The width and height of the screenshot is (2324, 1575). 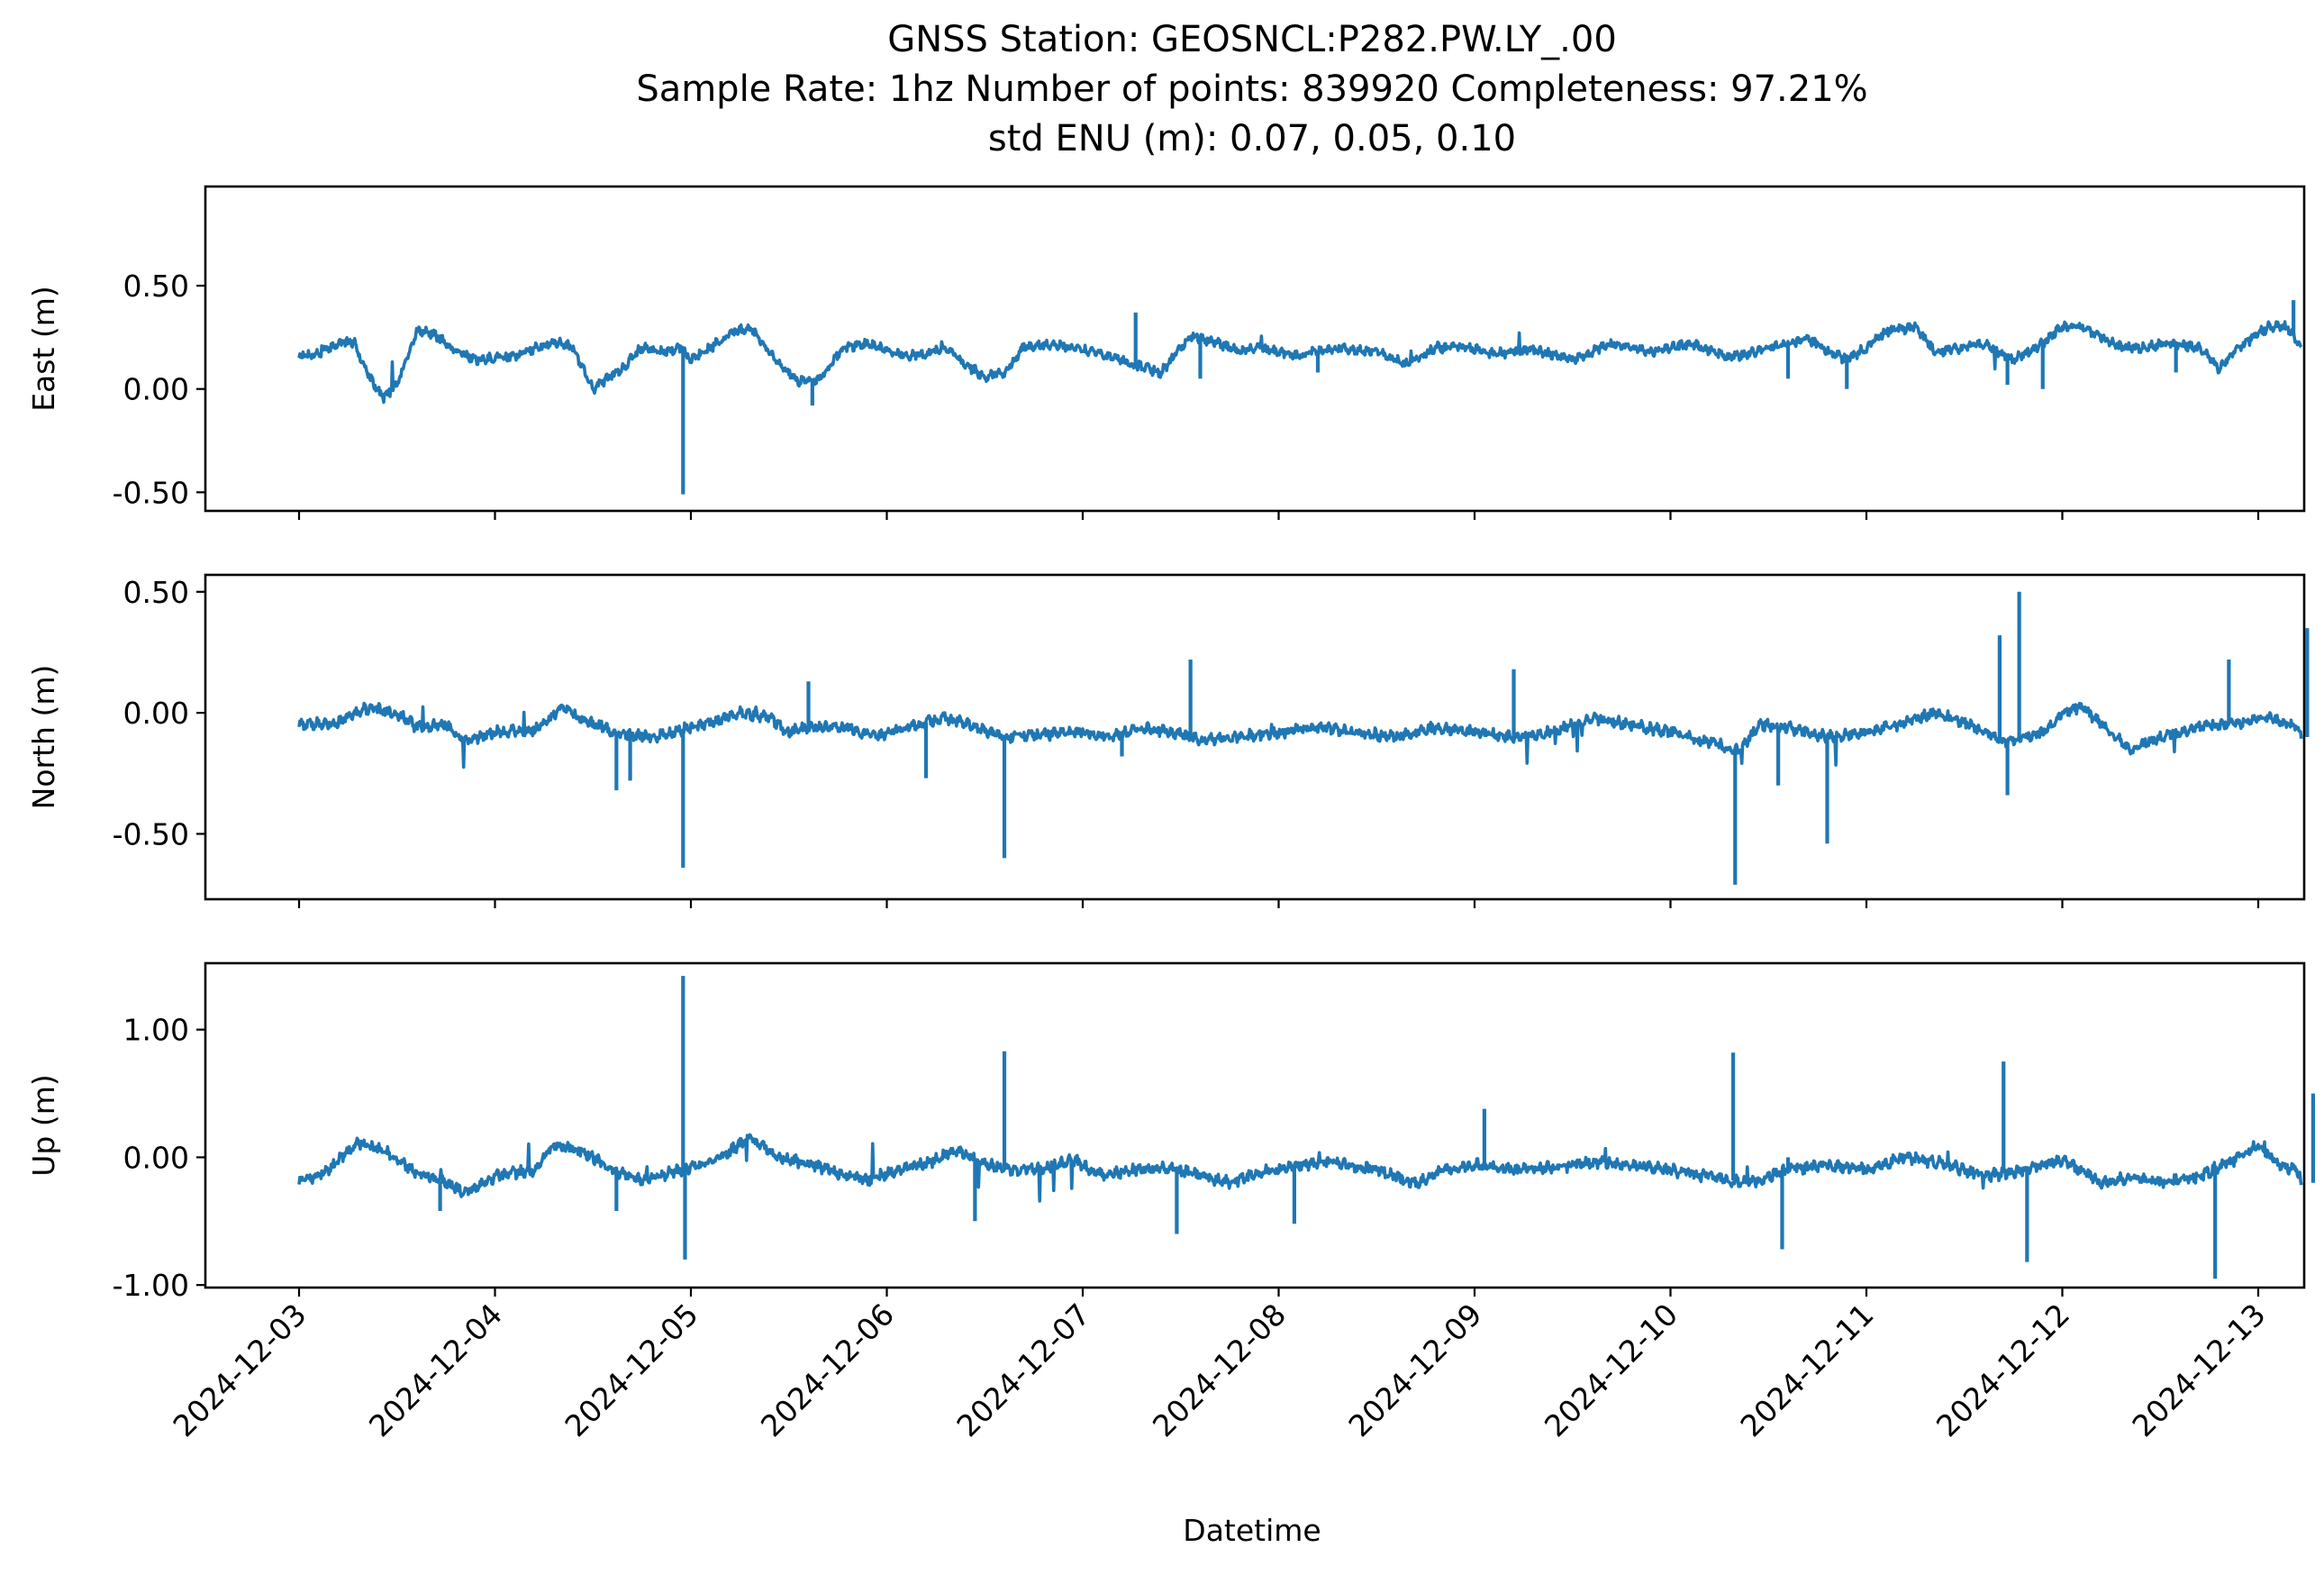 What do you see at coordinates (1300, 362) in the screenshot?
I see `east-series-line` at bounding box center [1300, 362].